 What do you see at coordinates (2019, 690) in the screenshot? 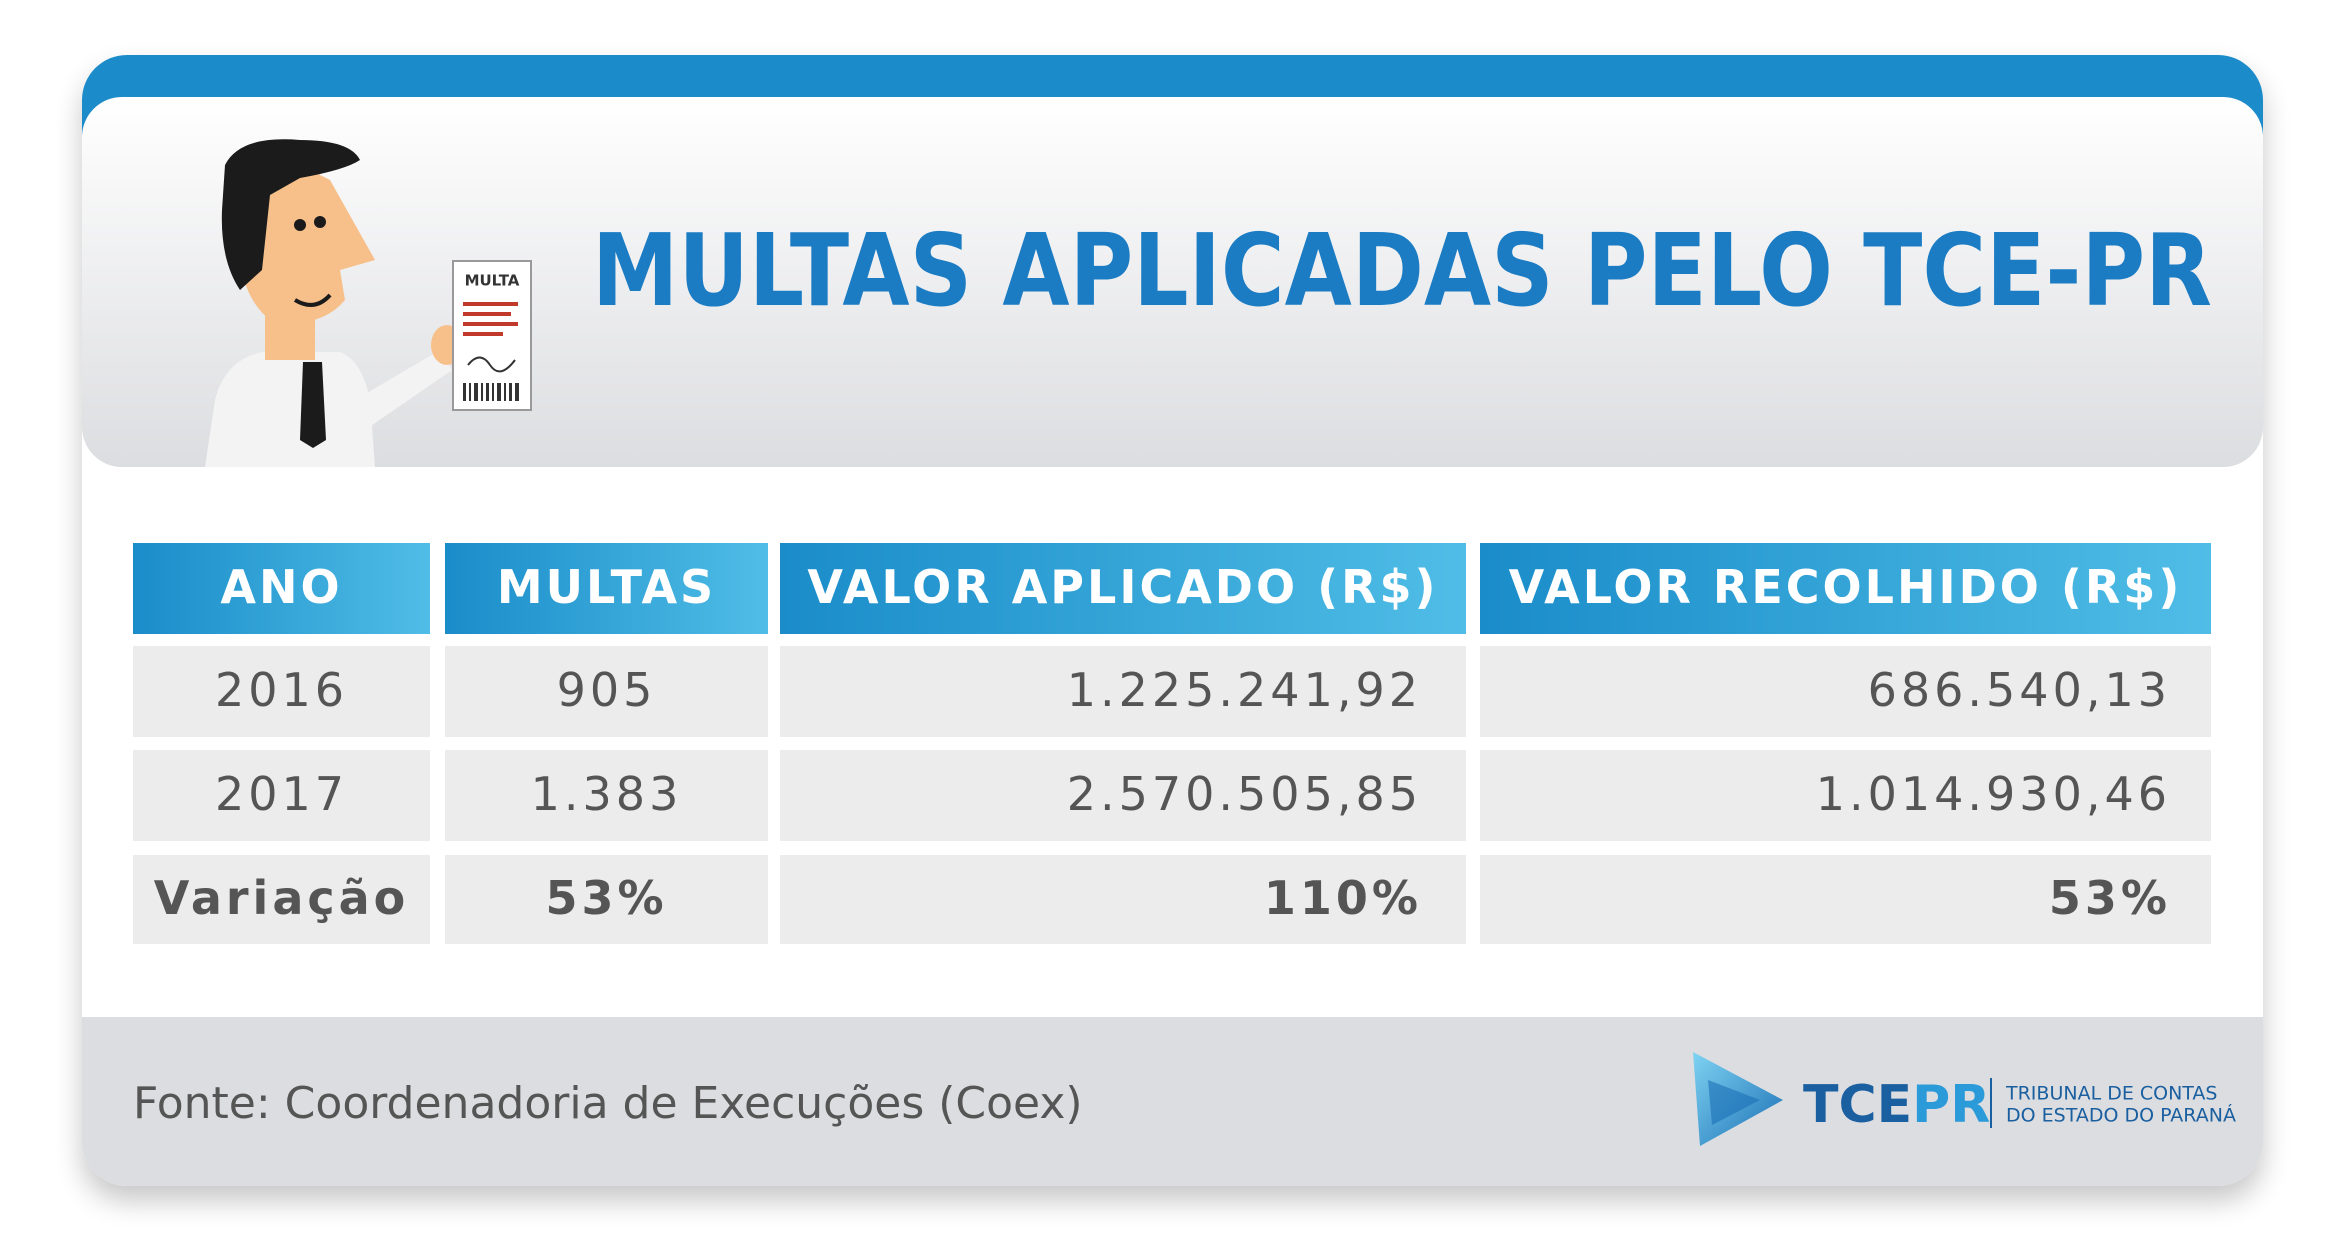
I see `cell-text: 686.540,13` at bounding box center [2019, 690].